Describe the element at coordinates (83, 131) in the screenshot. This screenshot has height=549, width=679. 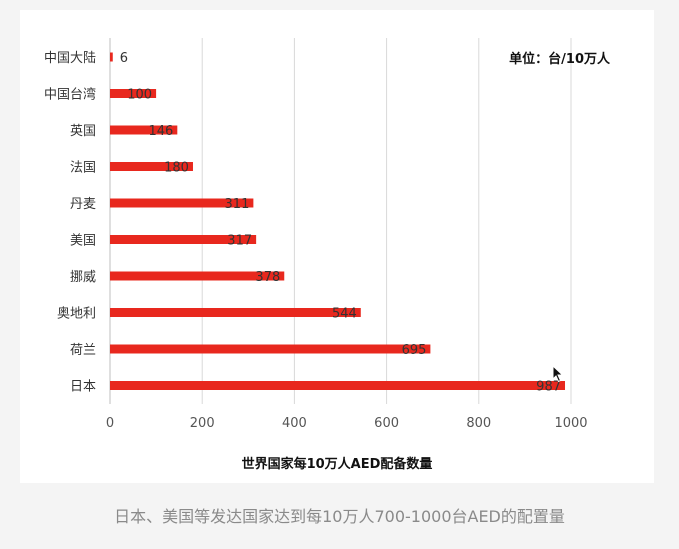
I see `category-label: 英国` at that location.